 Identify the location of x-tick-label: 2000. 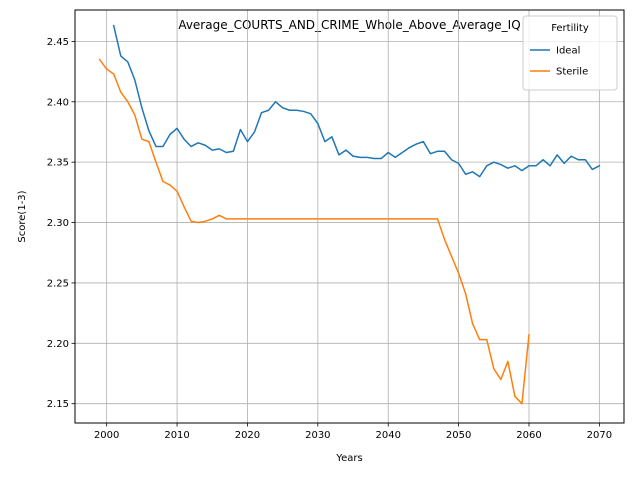
(106, 435).